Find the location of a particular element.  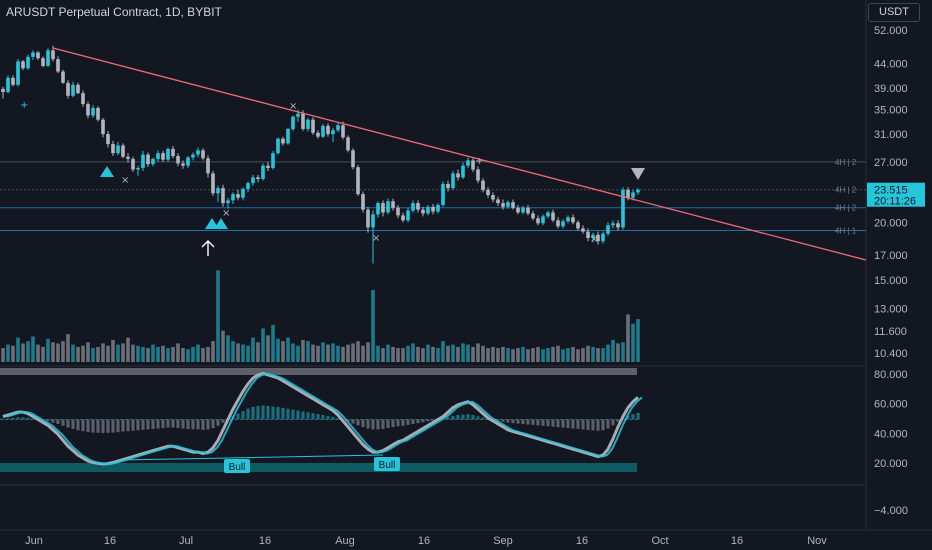

plus-marker-icon: + is located at coordinates (479, 161).